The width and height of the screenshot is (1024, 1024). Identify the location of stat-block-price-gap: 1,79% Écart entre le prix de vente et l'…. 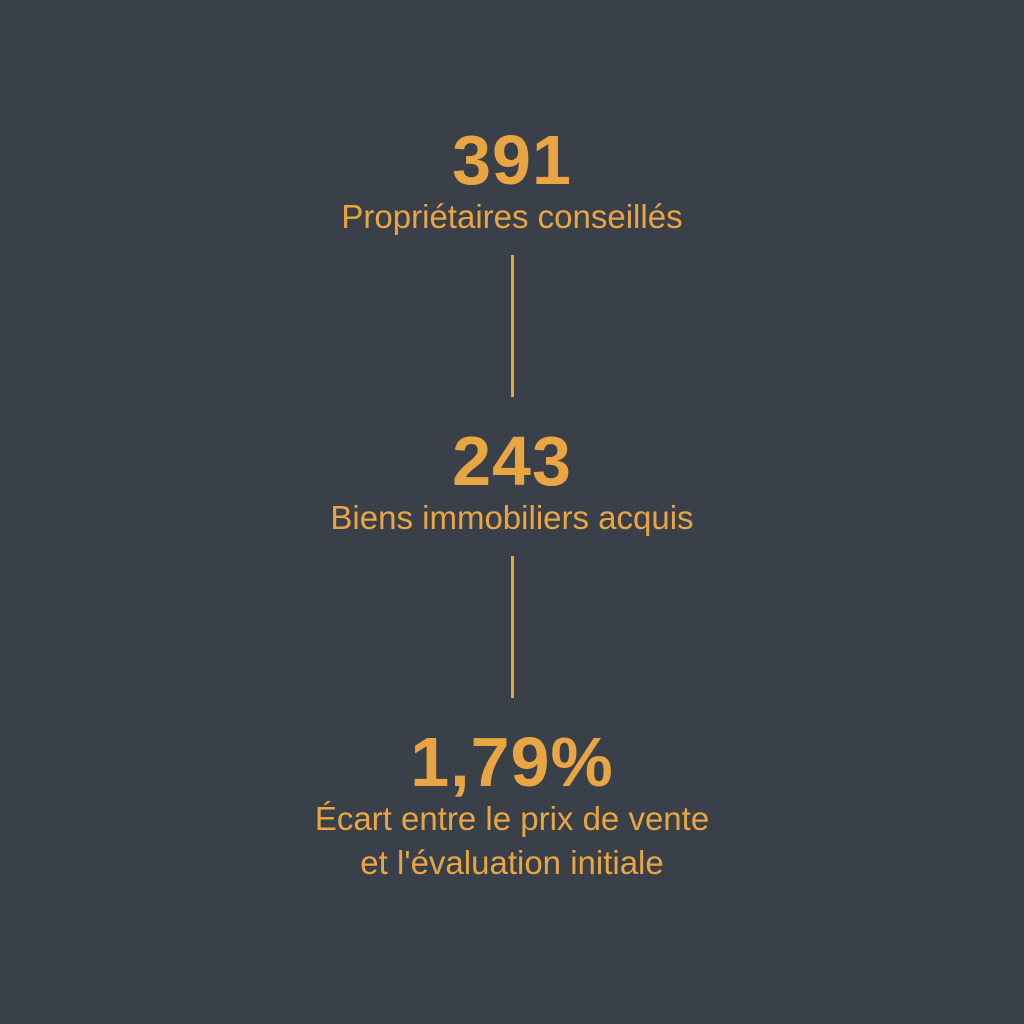
(512, 806).